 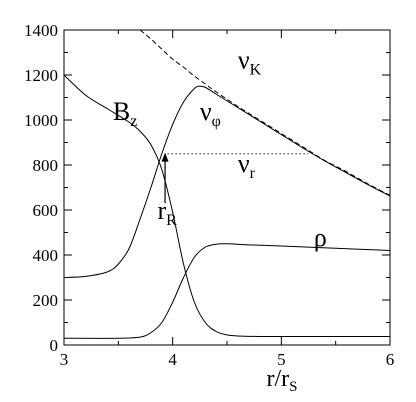 What do you see at coordinates (247, 165) in the screenshot?
I see `curve-label: νr` at bounding box center [247, 165].